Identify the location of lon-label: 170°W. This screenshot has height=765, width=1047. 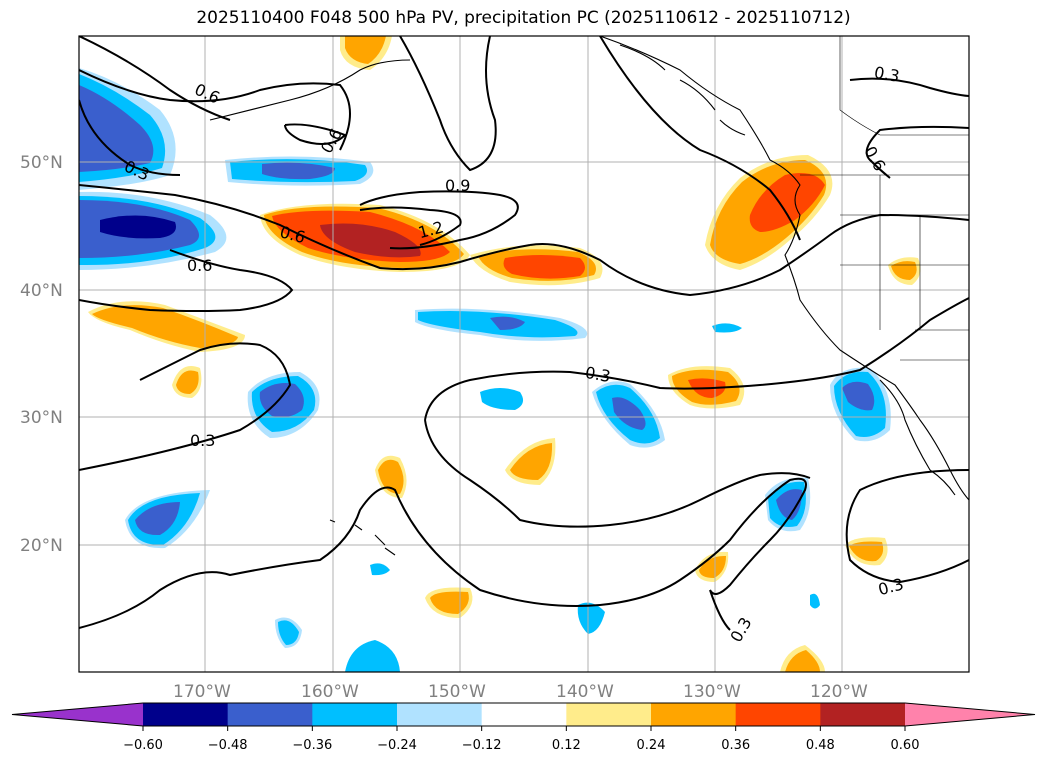
(202, 692).